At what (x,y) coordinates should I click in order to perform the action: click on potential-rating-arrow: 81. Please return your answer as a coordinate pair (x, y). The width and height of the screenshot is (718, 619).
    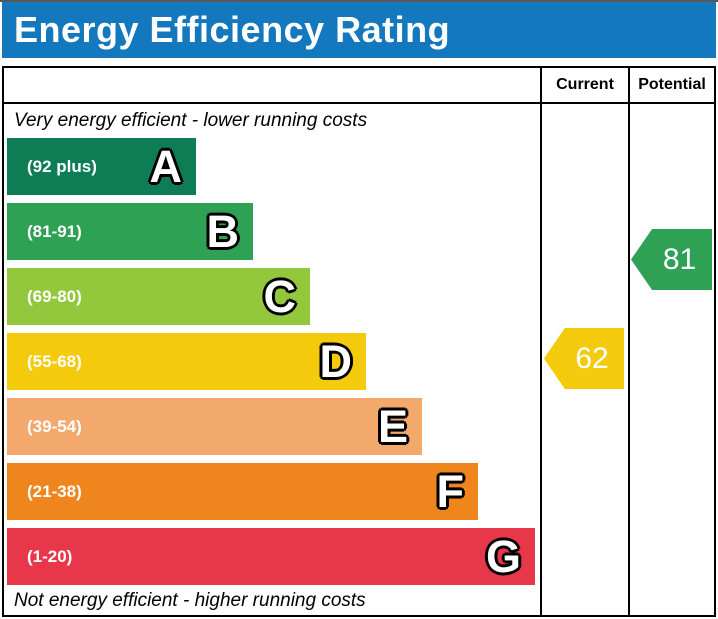
    Looking at the image, I should click on (671, 259).